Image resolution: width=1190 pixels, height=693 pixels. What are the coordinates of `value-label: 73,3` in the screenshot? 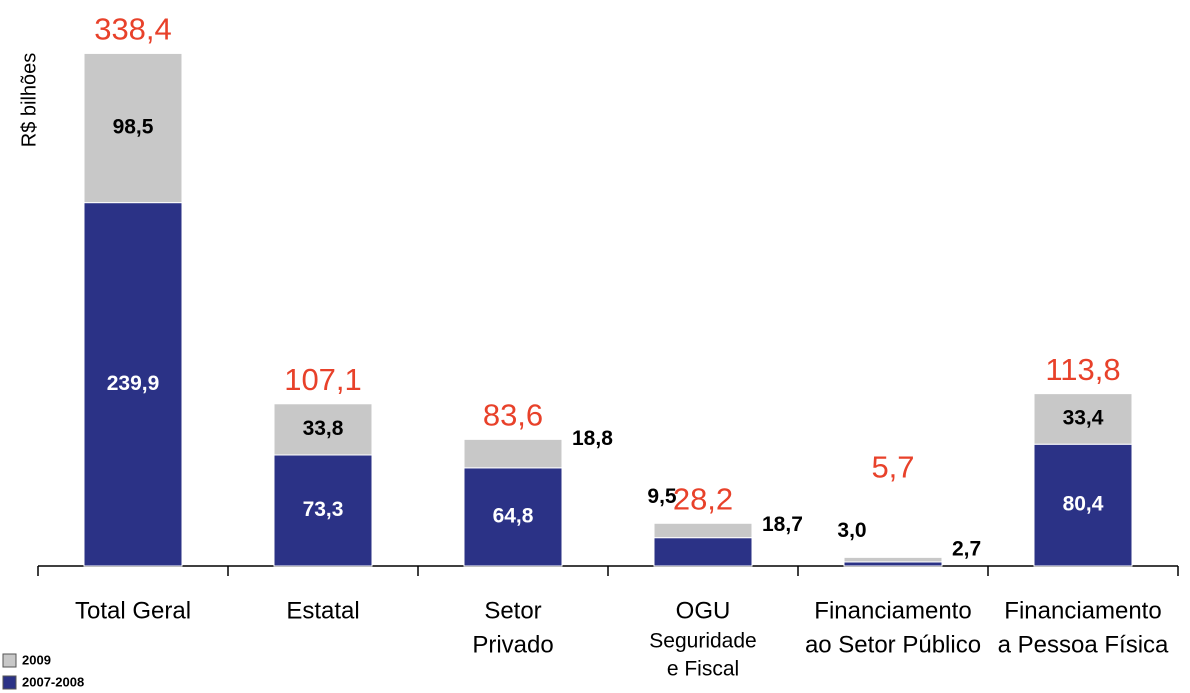 It's located at (323, 509).